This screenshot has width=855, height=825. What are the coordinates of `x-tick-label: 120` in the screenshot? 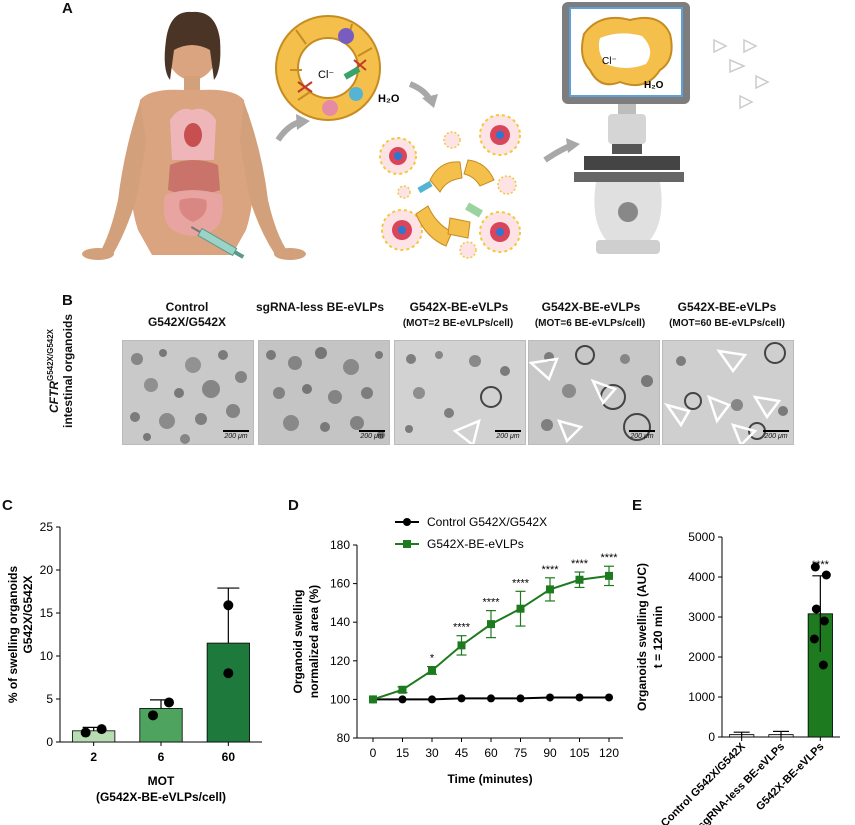 It's located at (609, 753).